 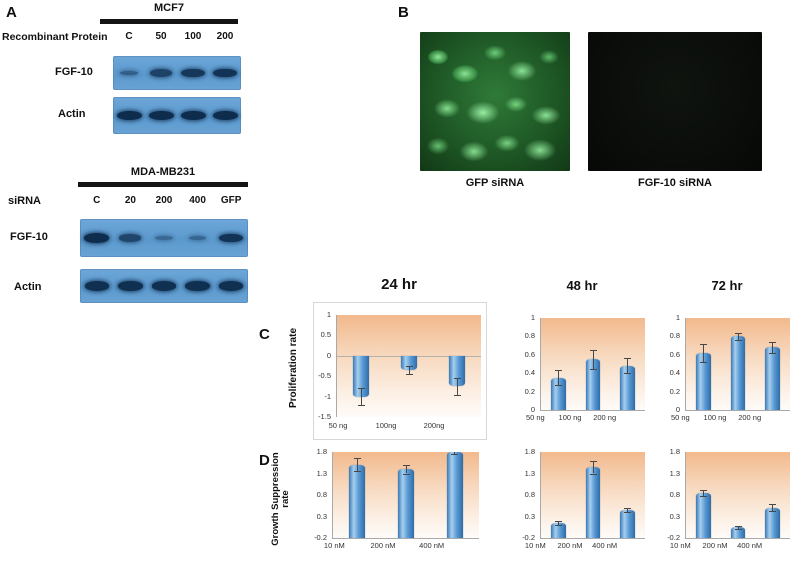 I want to click on y-axis-tick: 0.5, so click(x=325, y=335).